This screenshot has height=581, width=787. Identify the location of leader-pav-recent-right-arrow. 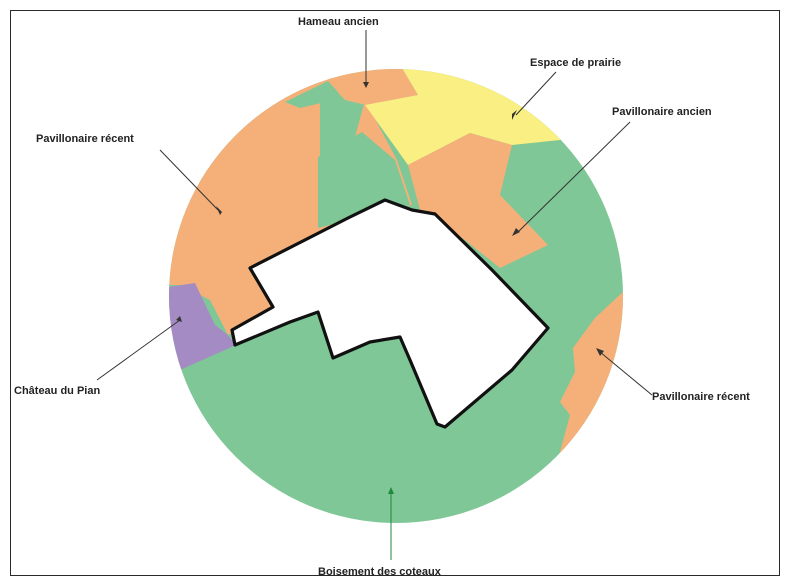
(600, 352).